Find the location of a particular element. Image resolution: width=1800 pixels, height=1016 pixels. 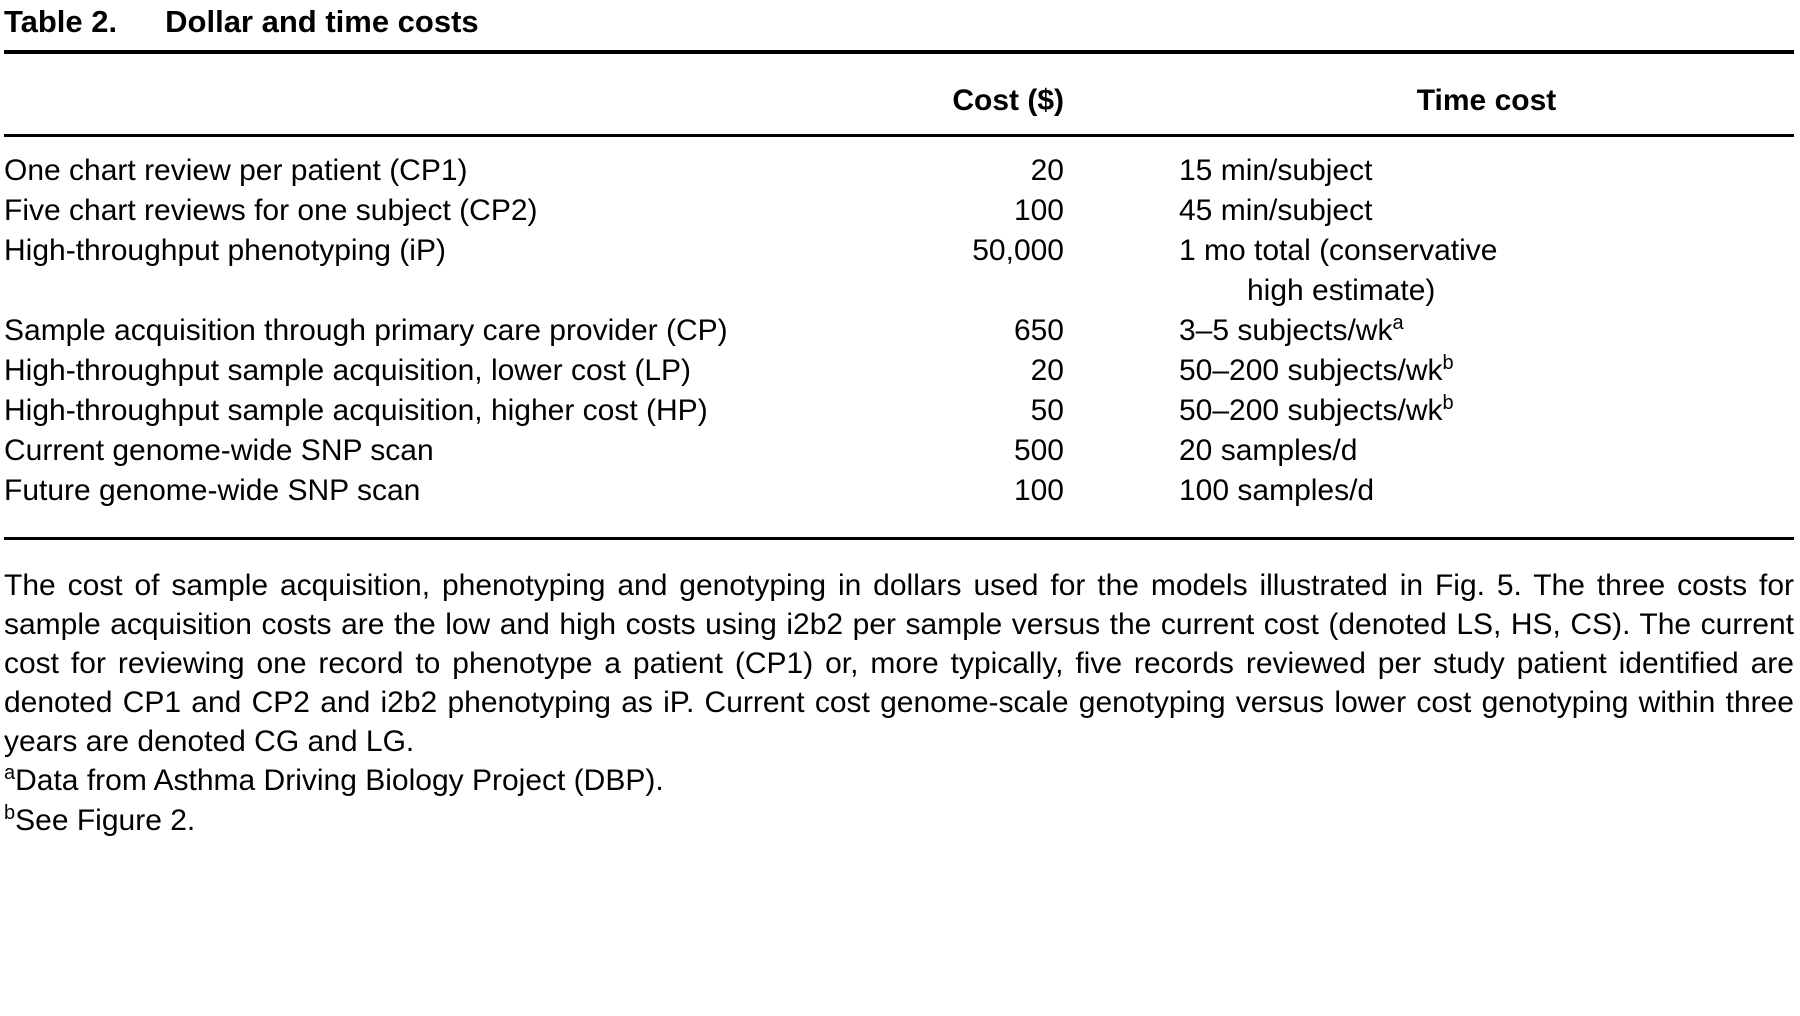

row-label: Five chart reviews for one subject (CP2) is located at coordinates (271, 210).